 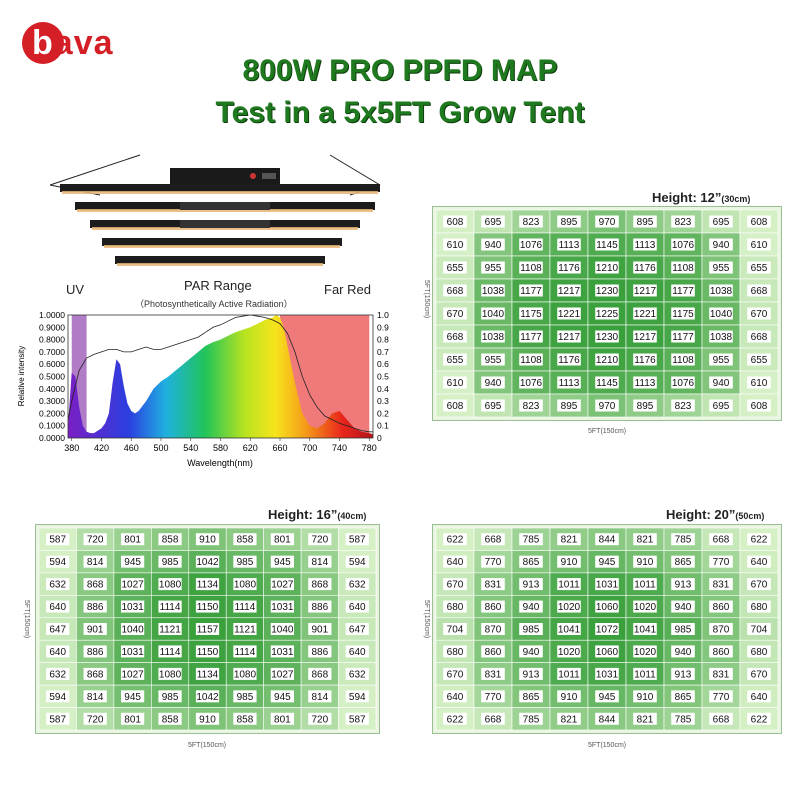 What do you see at coordinates (43, 43) in the screenshot?
I see `logo-circle` at bounding box center [43, 43].